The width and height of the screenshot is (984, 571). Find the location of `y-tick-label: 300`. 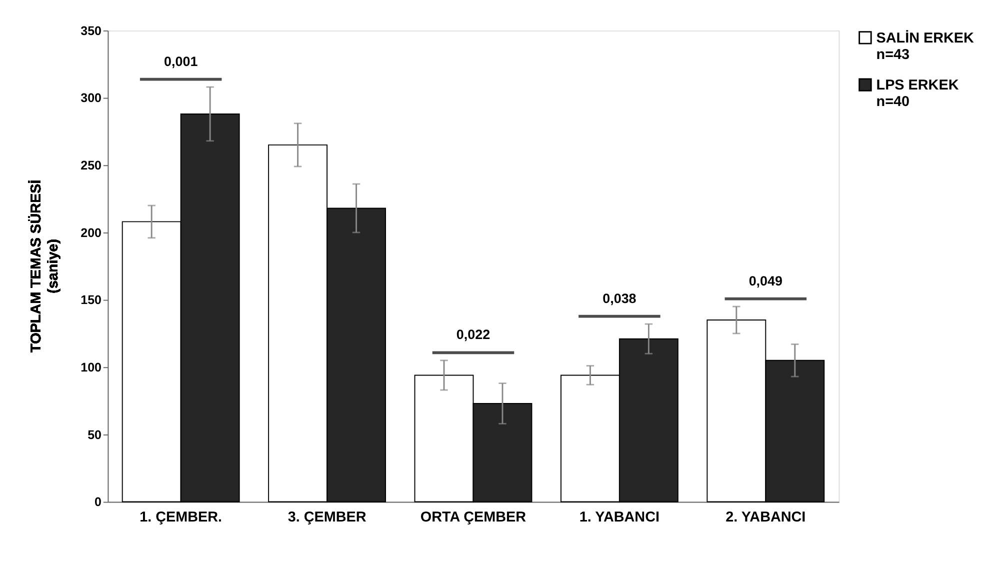

y-tick-label: 300 is located at coordinates (91, 98).